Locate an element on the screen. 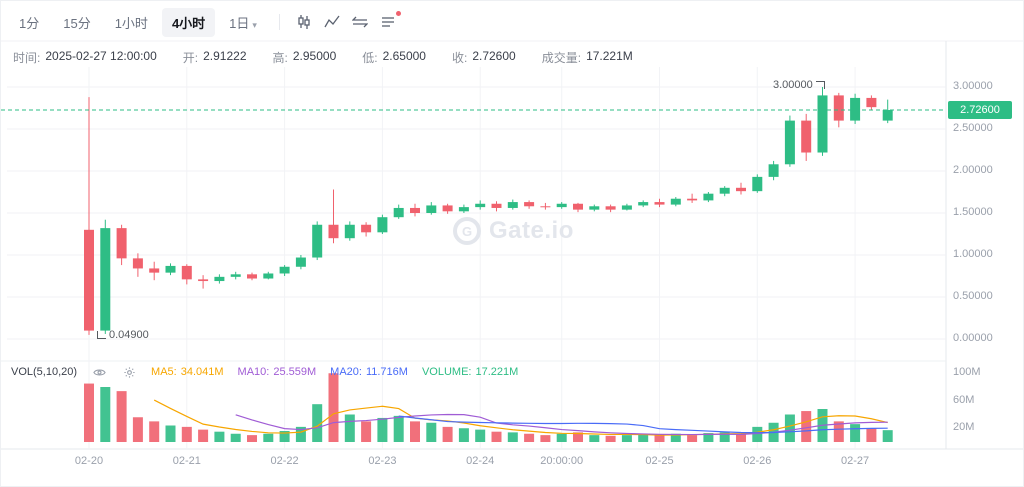  x-axis-label: 02-22 is located at coordinates (284, 461).